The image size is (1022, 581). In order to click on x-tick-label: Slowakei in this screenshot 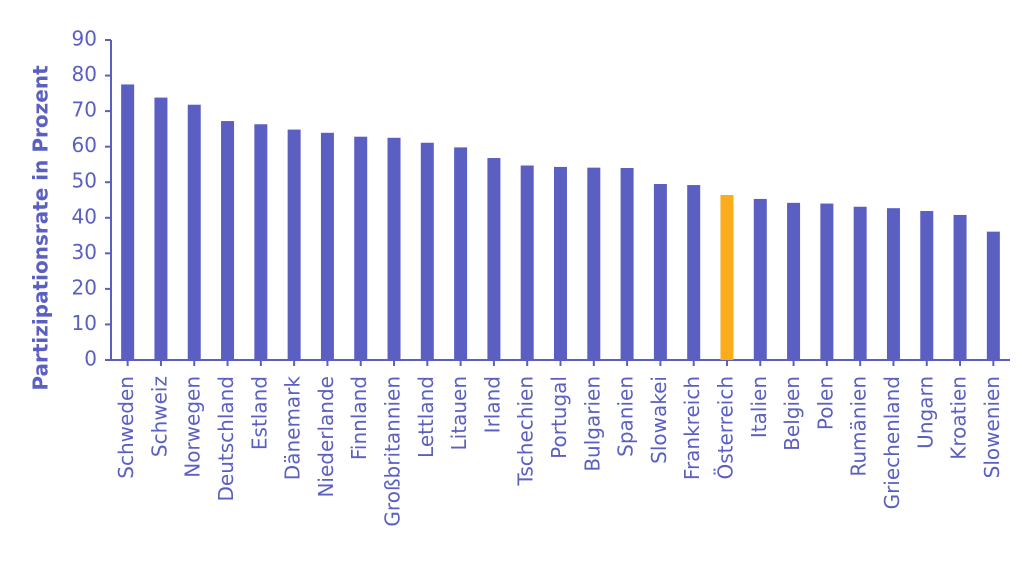, I will do `click(659, 420)`.